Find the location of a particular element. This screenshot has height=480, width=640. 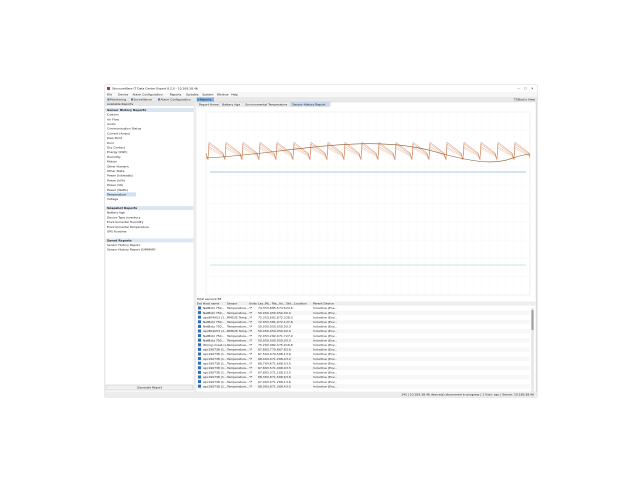

report-item: Communication Status is located at coordinates (124, 129).